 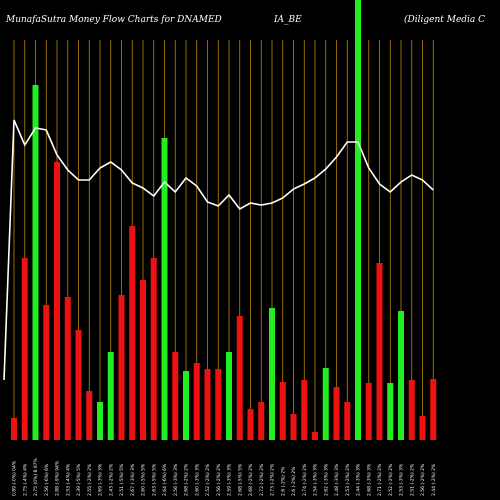 What do you see at coordinates (101, 479) in the screenshot?
I see `tick-label-9: 2.69 (-3%) 3%` at bounding box center [101, 479].